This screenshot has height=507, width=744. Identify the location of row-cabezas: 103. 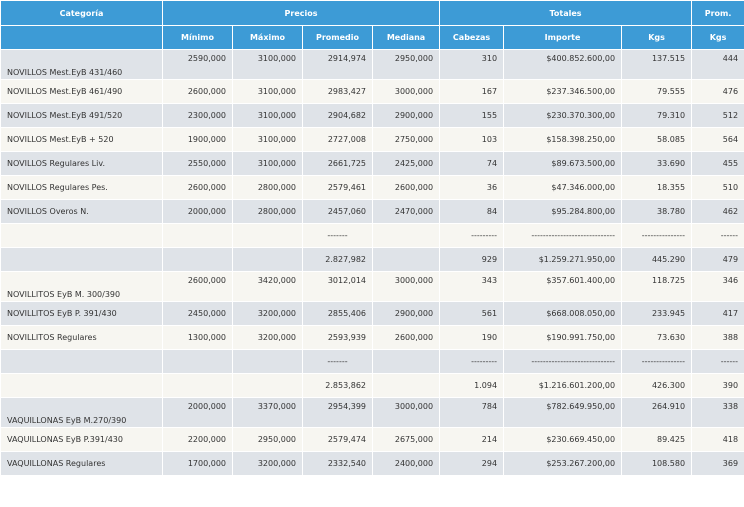
(472, 139).